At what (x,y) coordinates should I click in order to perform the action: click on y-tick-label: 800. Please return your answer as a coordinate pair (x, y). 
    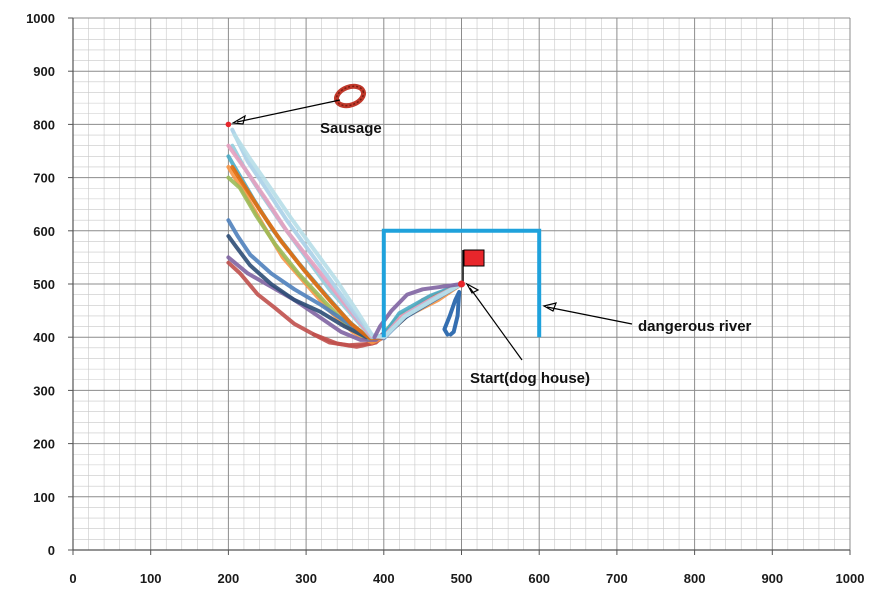
    Looking at the image, I should click on (44, 124).